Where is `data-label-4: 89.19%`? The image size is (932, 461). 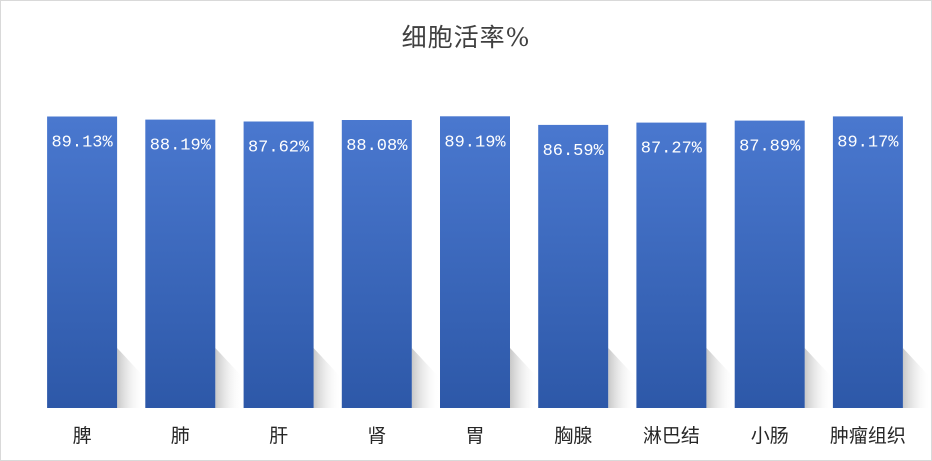 data-label-4: 89.19% is located at coordinates (475, 142).